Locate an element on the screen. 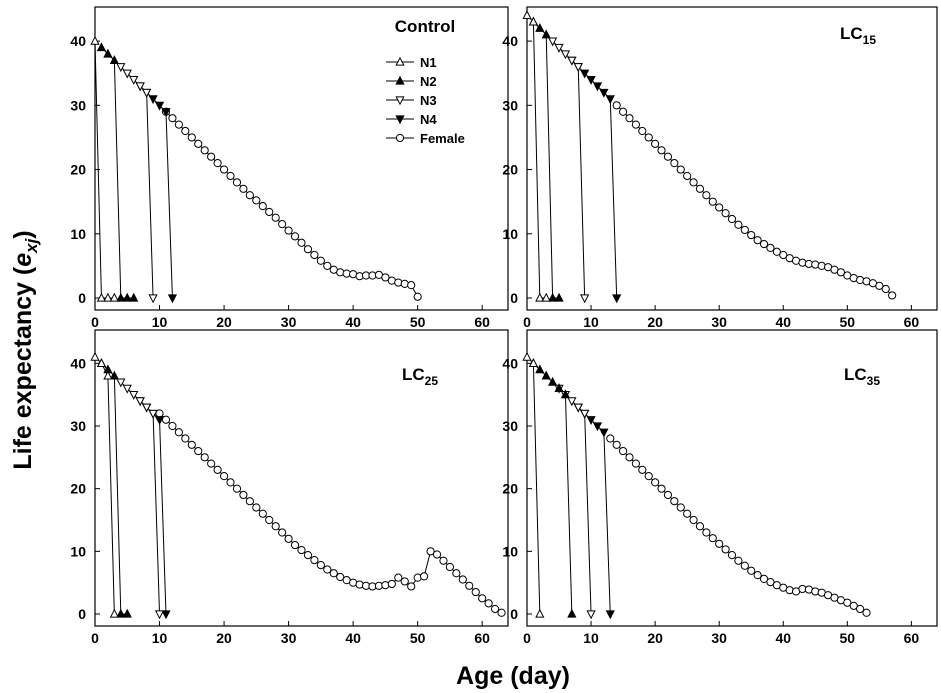  legend-label: N3 is located at coordinates (428, 100).